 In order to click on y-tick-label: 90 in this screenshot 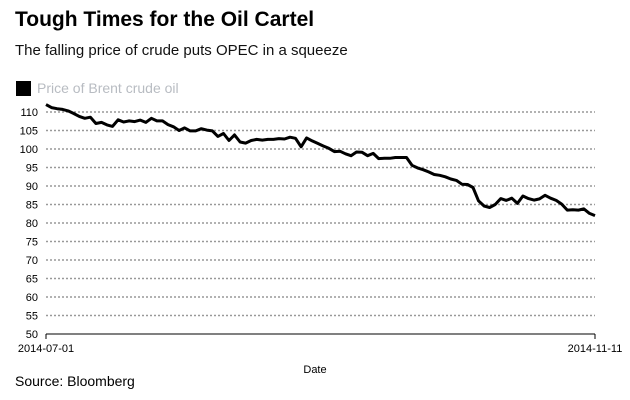, I will do `click(32, 187)`.